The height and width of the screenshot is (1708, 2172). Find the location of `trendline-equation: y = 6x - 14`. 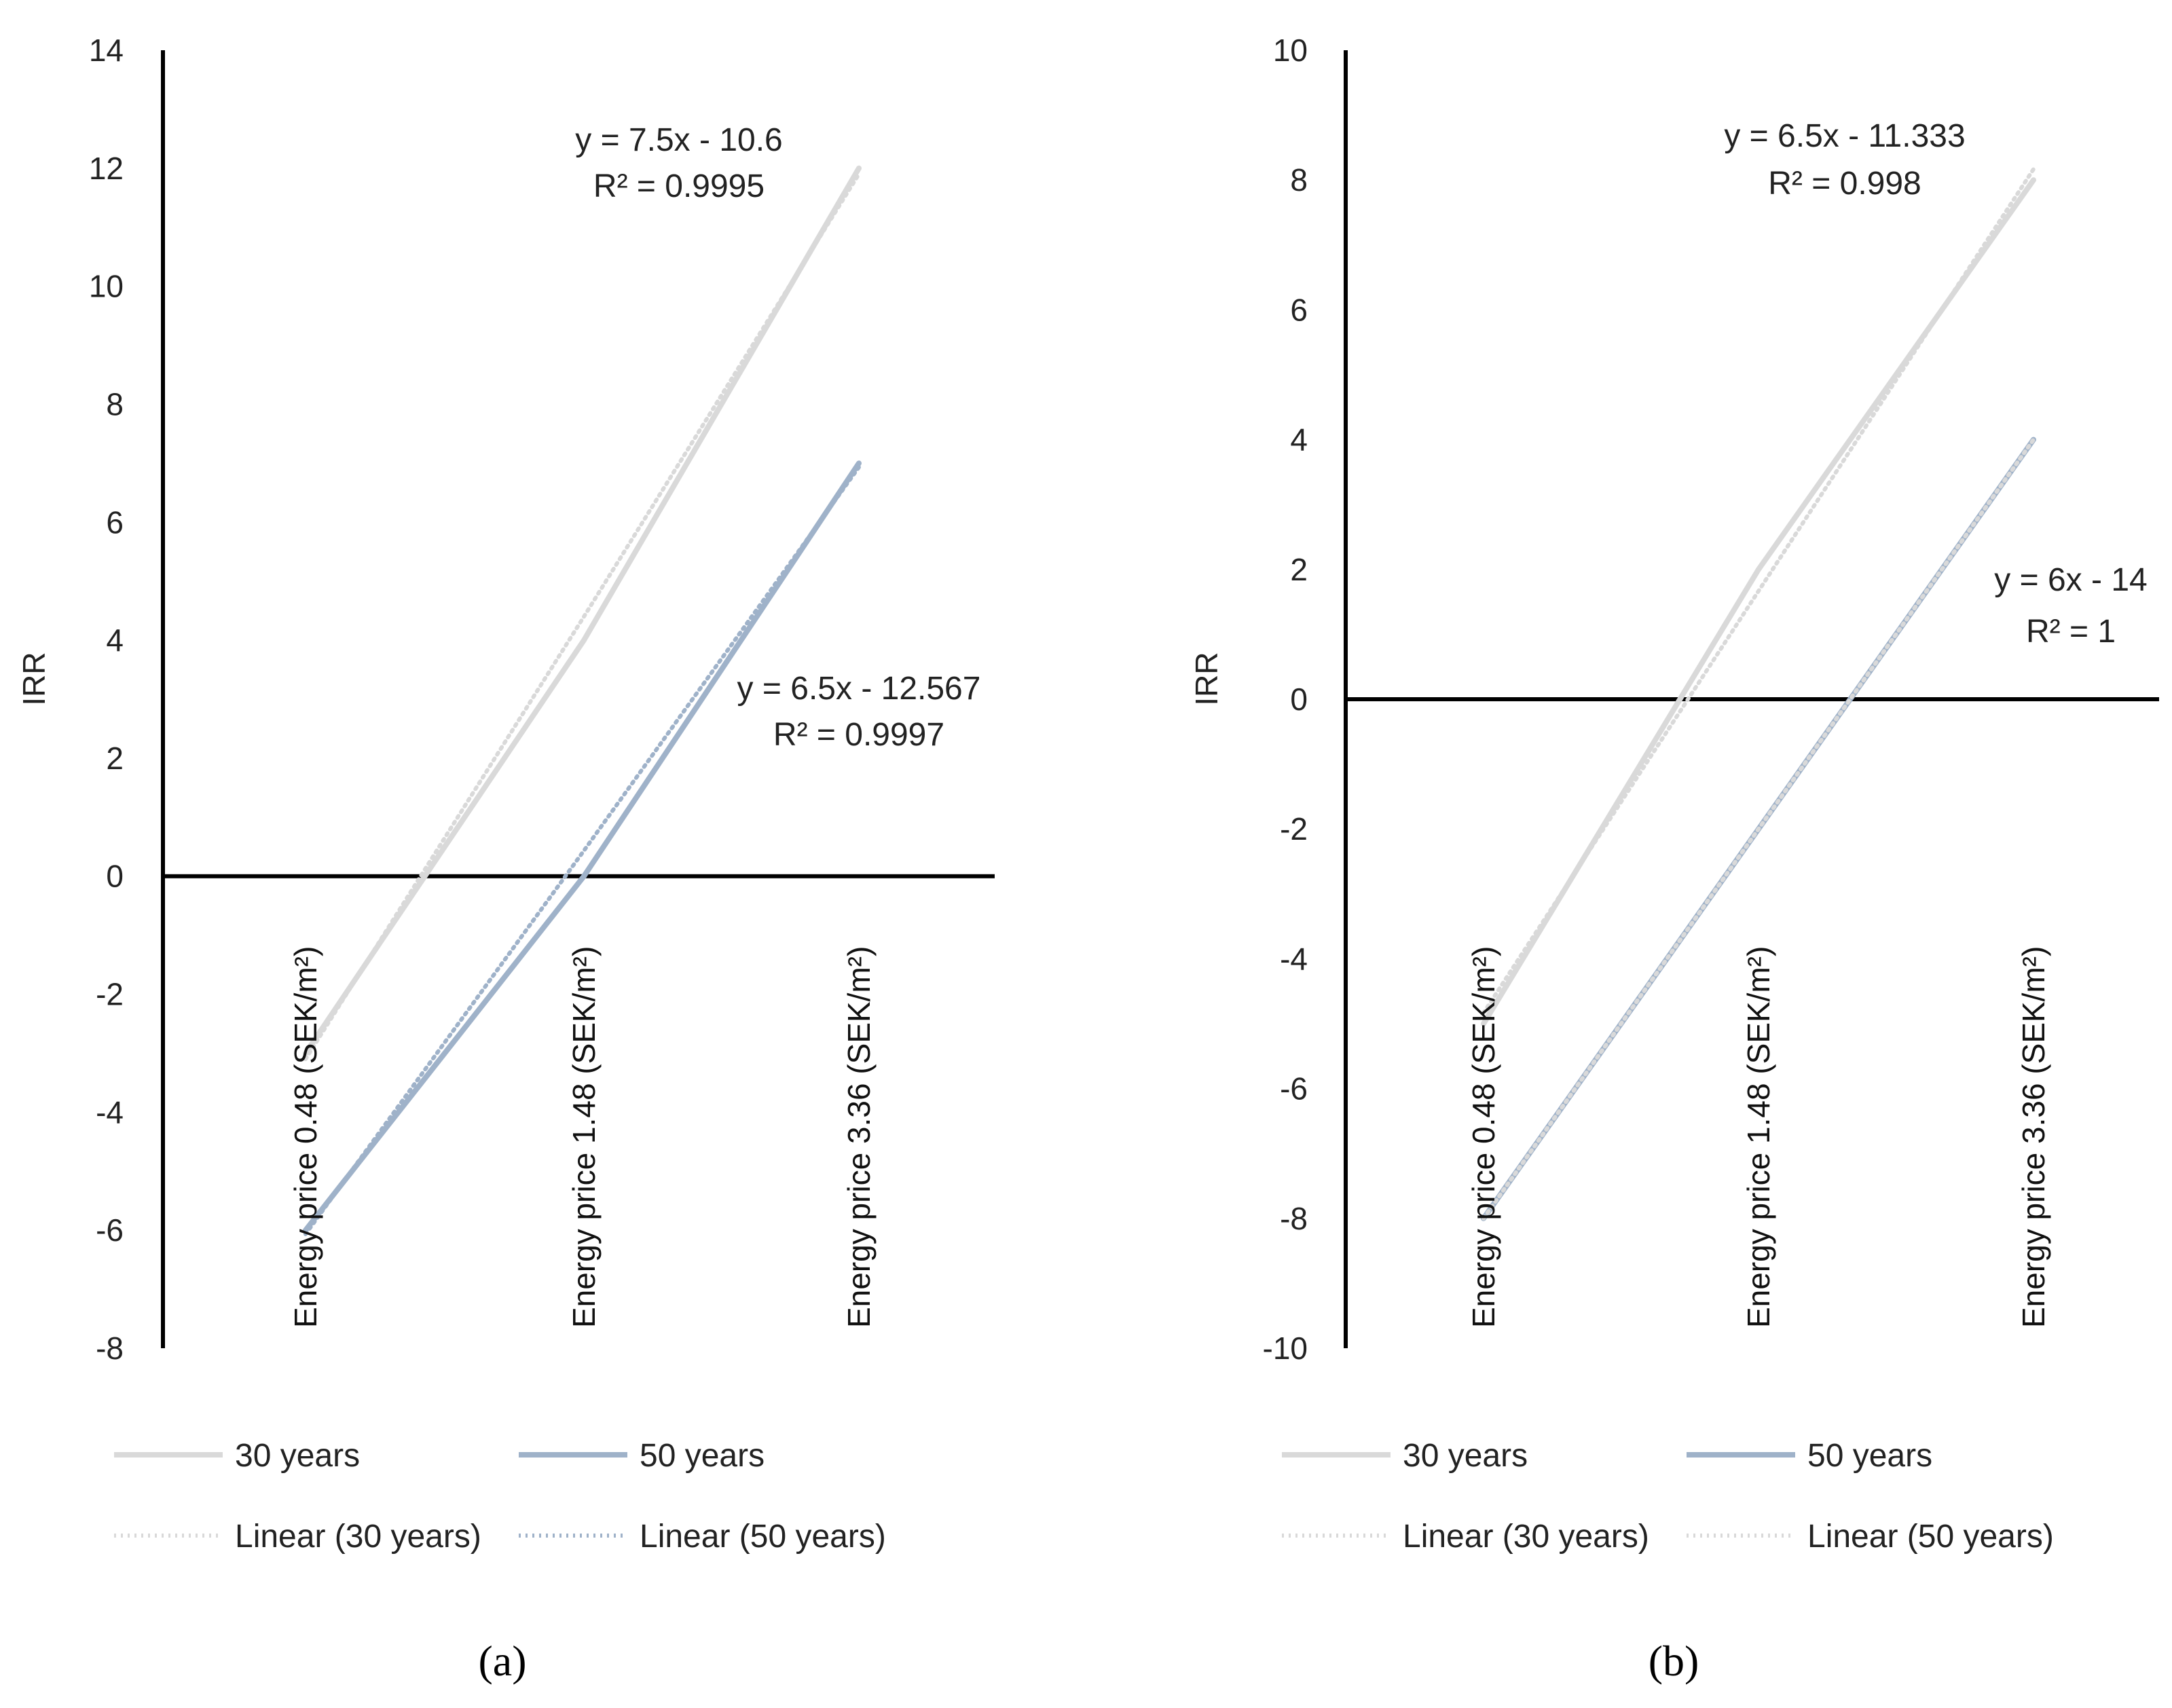

trendline-equation: y = 6x - 14 is located at coordinates (2070, 580).